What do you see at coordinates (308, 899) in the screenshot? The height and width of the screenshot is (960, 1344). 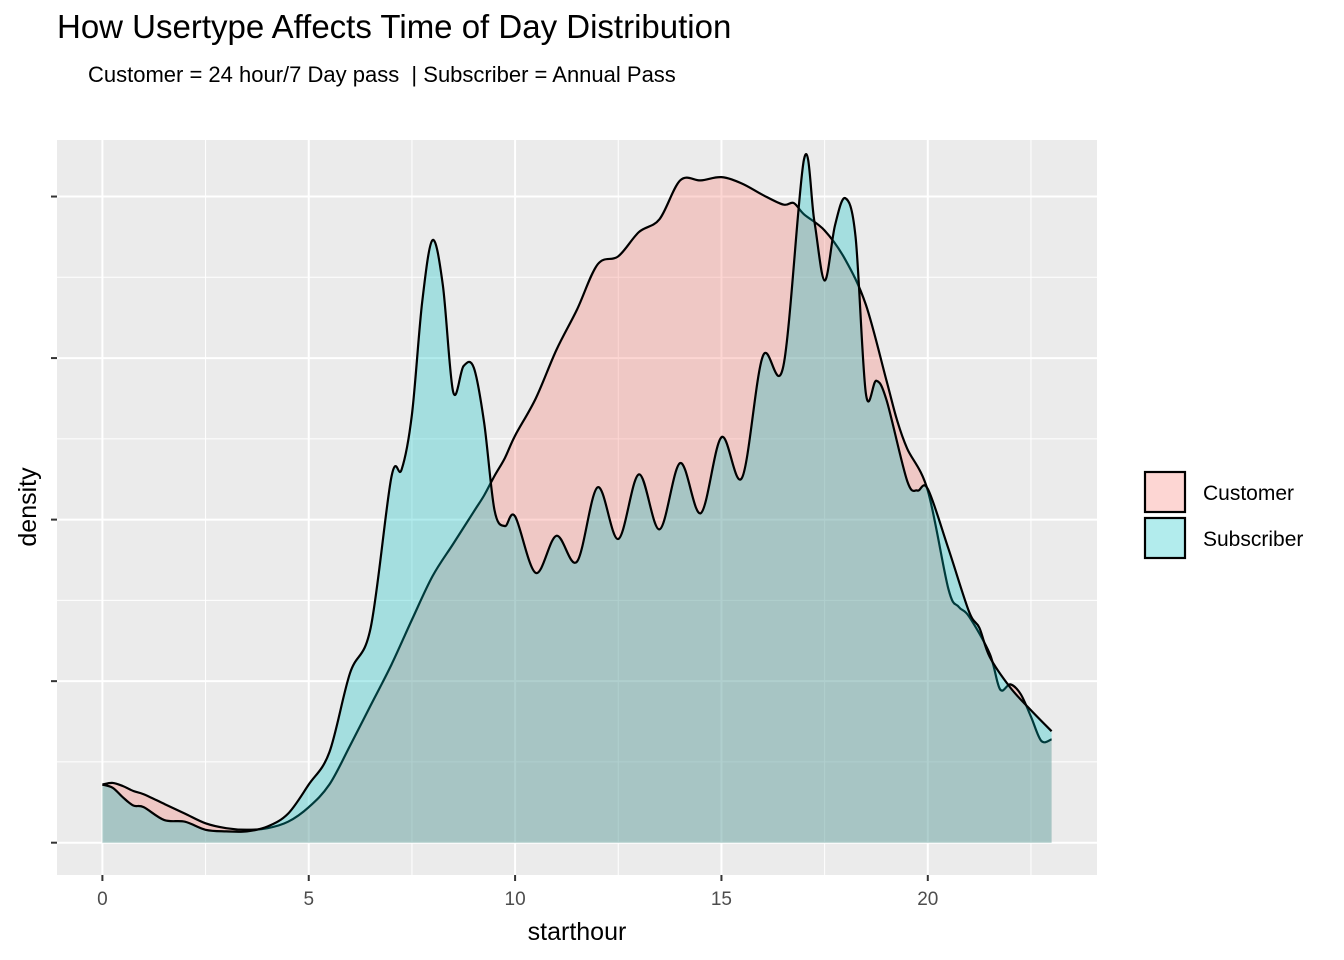 I see `x-tick-label: 5` at bounding box center [308, 899].